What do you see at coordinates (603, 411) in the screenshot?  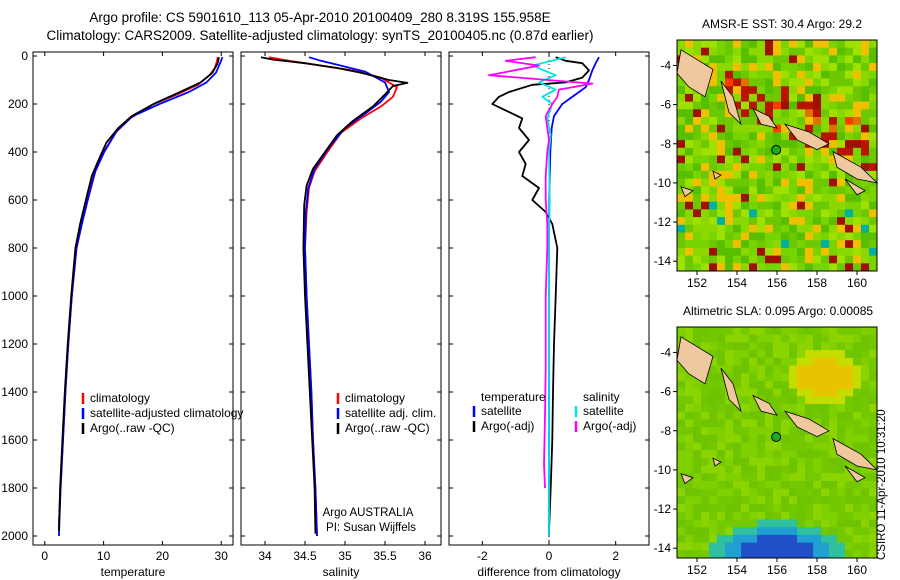 I see `legend-label: satellite` at bounding box center [603, 411].